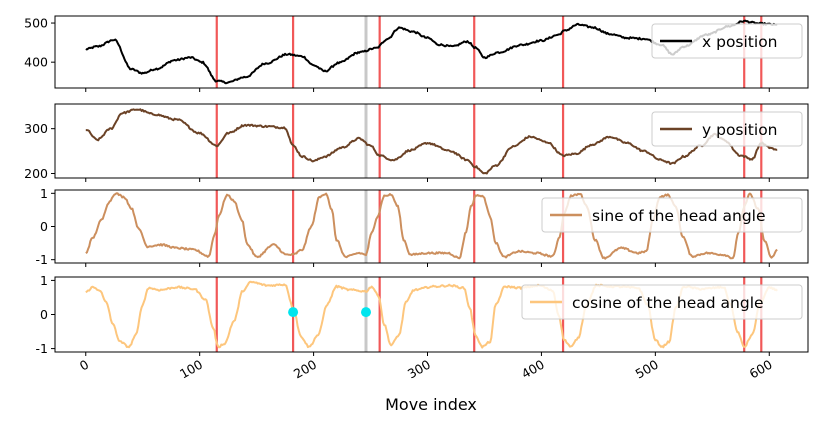 This screenshot has width=830, height=424. Describe the element at coordinates (431, 314) in the screenshot. I see `series-line-cosine-head-angle` at that location.